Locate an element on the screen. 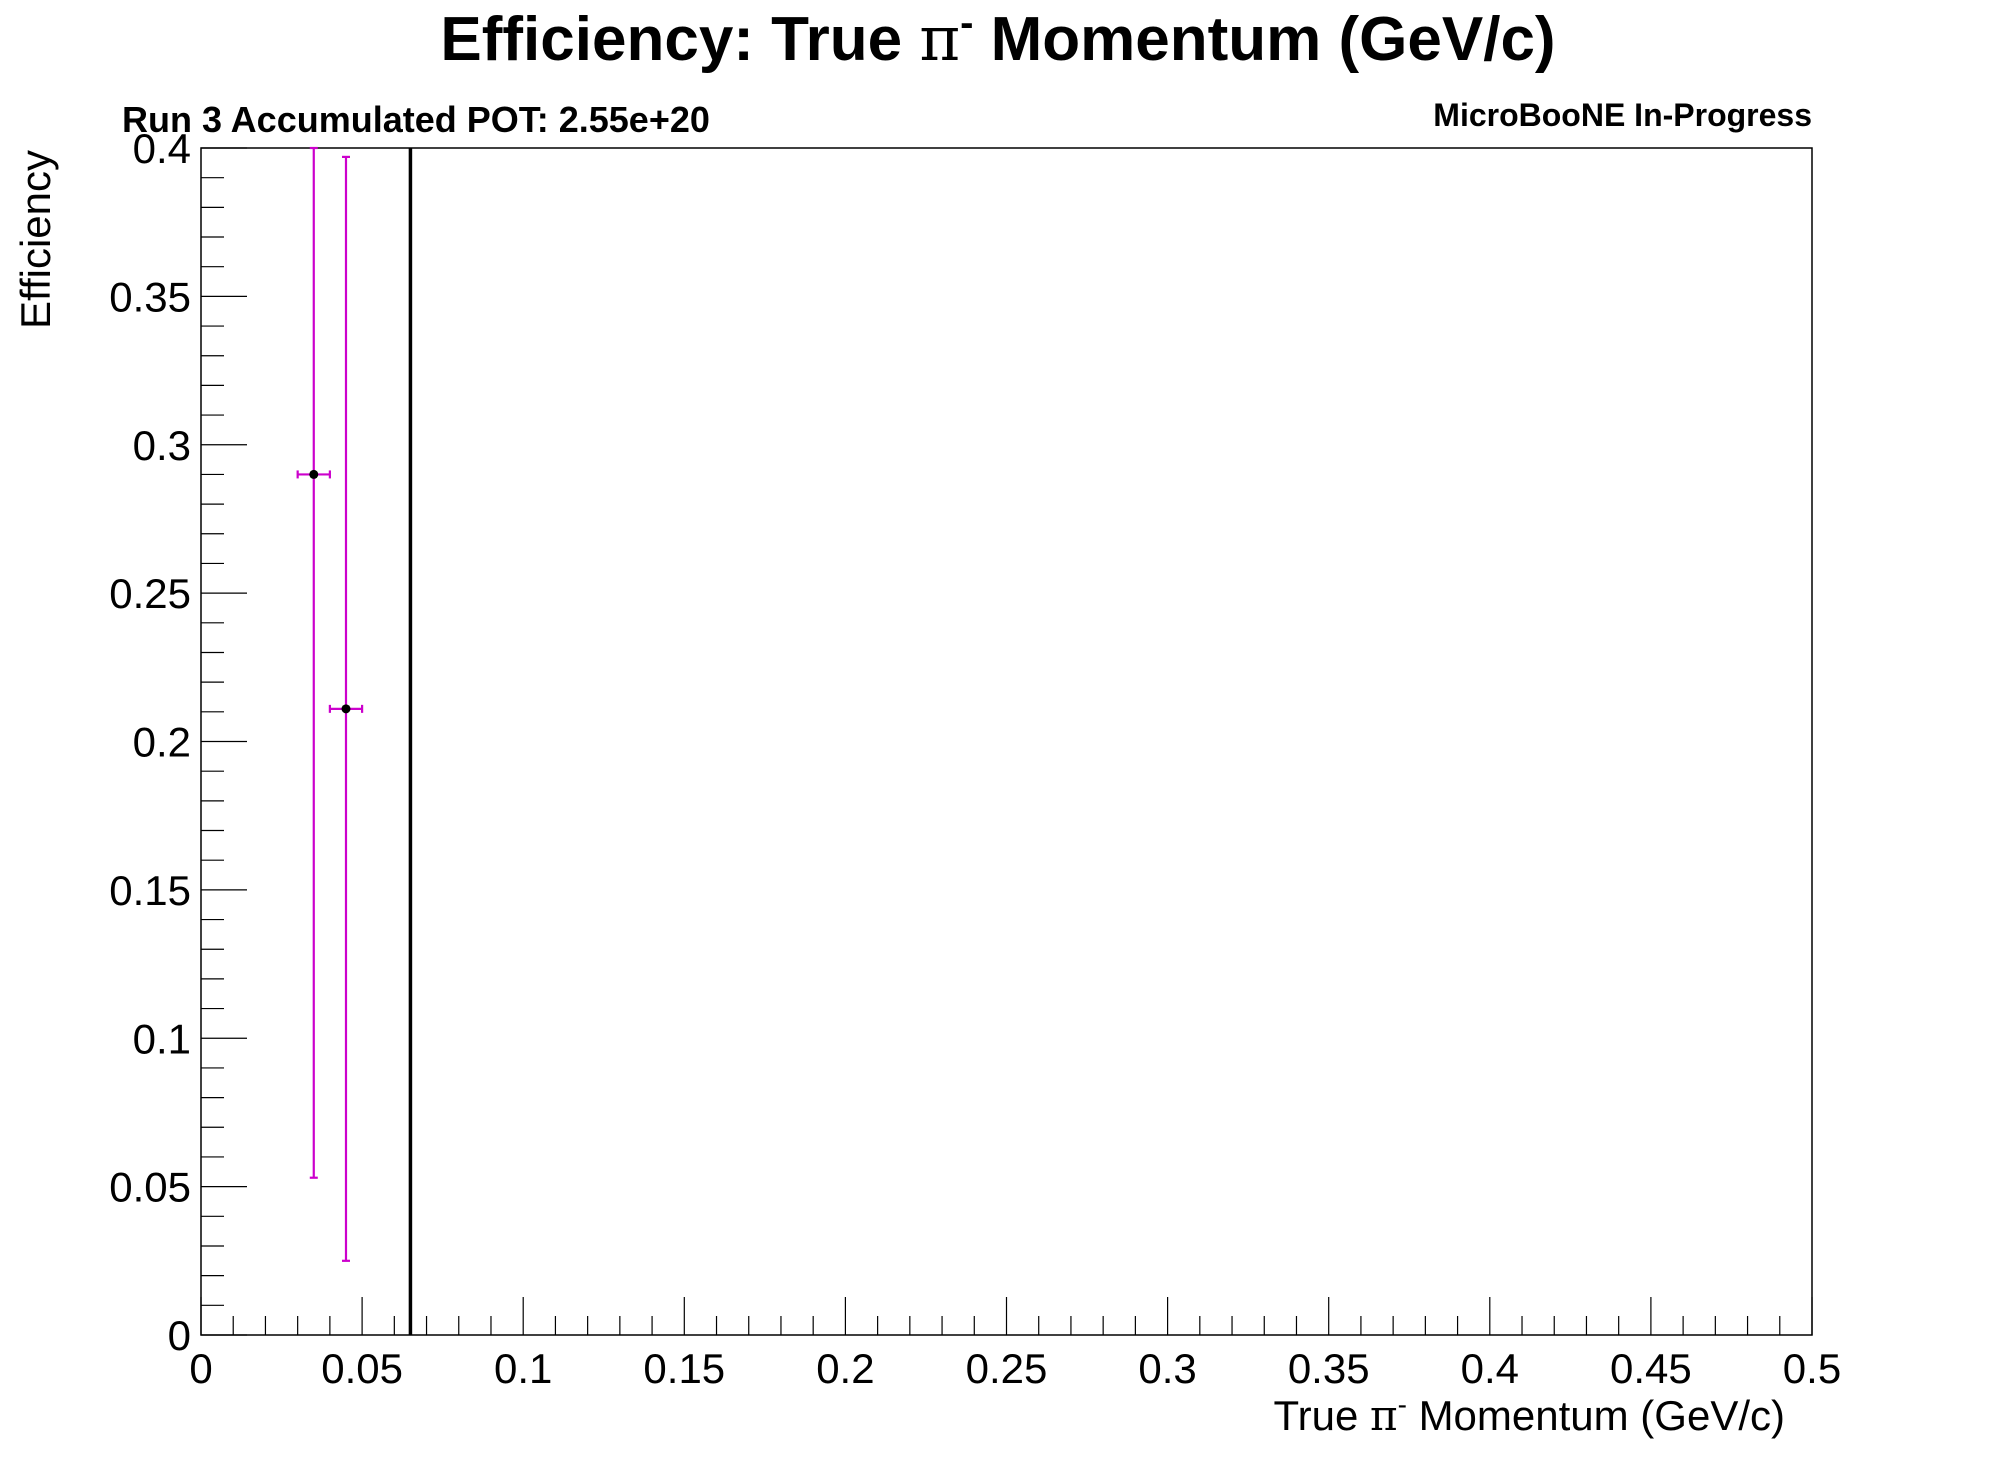 The image size is (1996, 1472). y-tick-label: 0.25 is located at coordinates (150, 593).